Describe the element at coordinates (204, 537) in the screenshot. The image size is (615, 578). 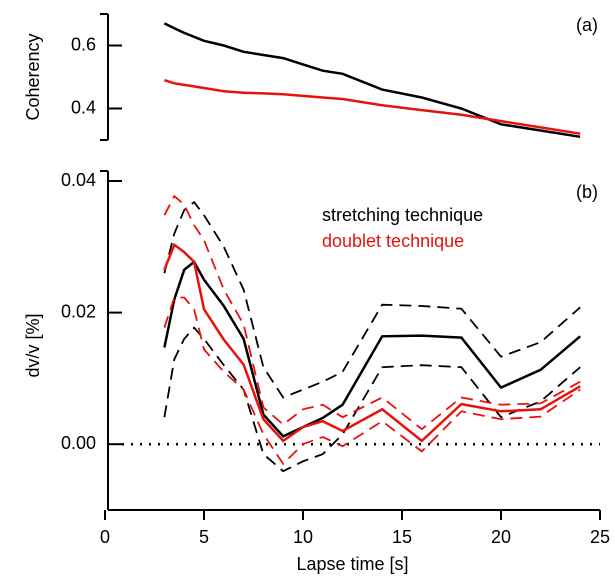
I see `x-tick-label: 5` at that location.